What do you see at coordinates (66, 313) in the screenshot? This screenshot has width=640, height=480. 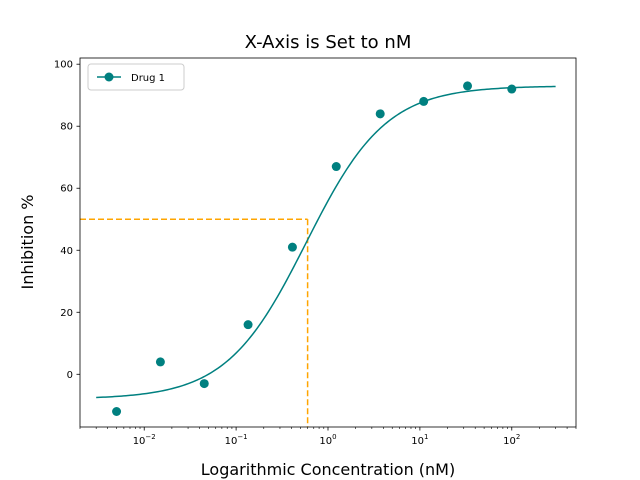 I see `y-tick-label-2: 20` at bounding box center [66, 313].